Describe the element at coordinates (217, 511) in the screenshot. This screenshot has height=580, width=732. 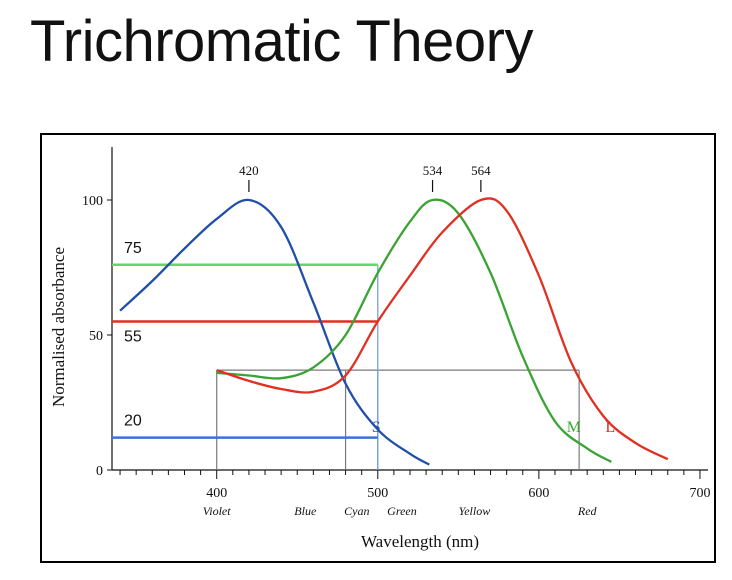
I see `color-band-label: Violet` at that location.